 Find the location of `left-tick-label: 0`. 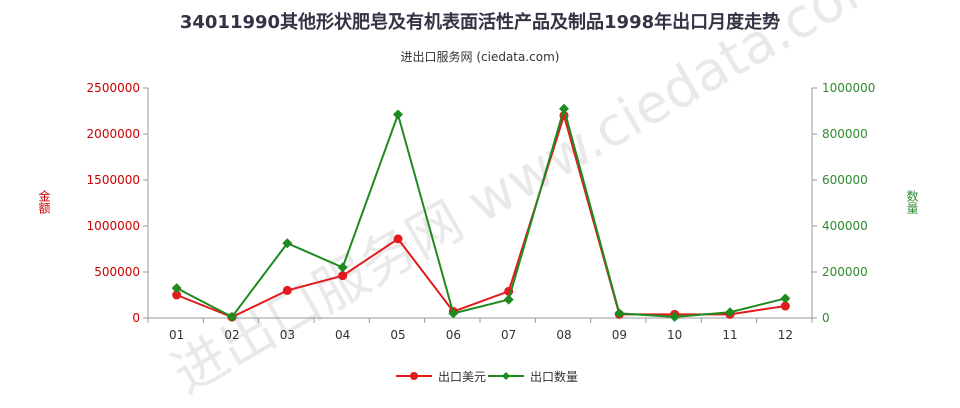

left-tick-label: 0 is located at coordinates (136, 318).